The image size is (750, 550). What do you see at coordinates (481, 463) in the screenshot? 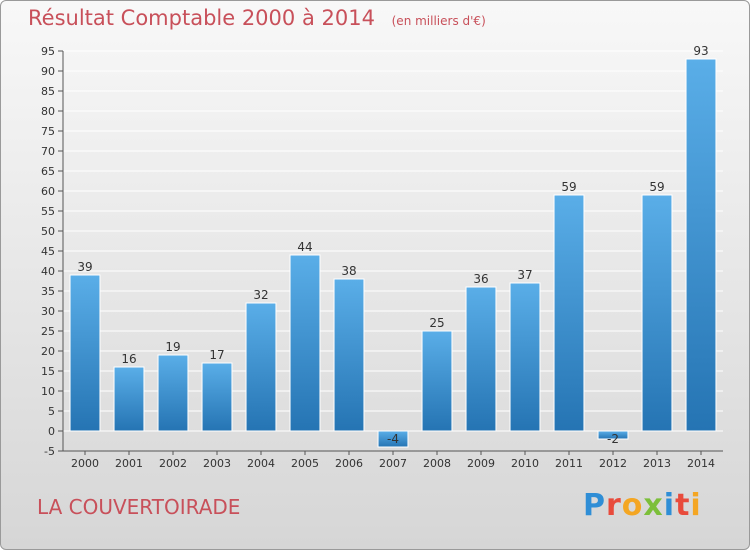
I see `x-tick-label: 2009` at bounding box center [481, 463].